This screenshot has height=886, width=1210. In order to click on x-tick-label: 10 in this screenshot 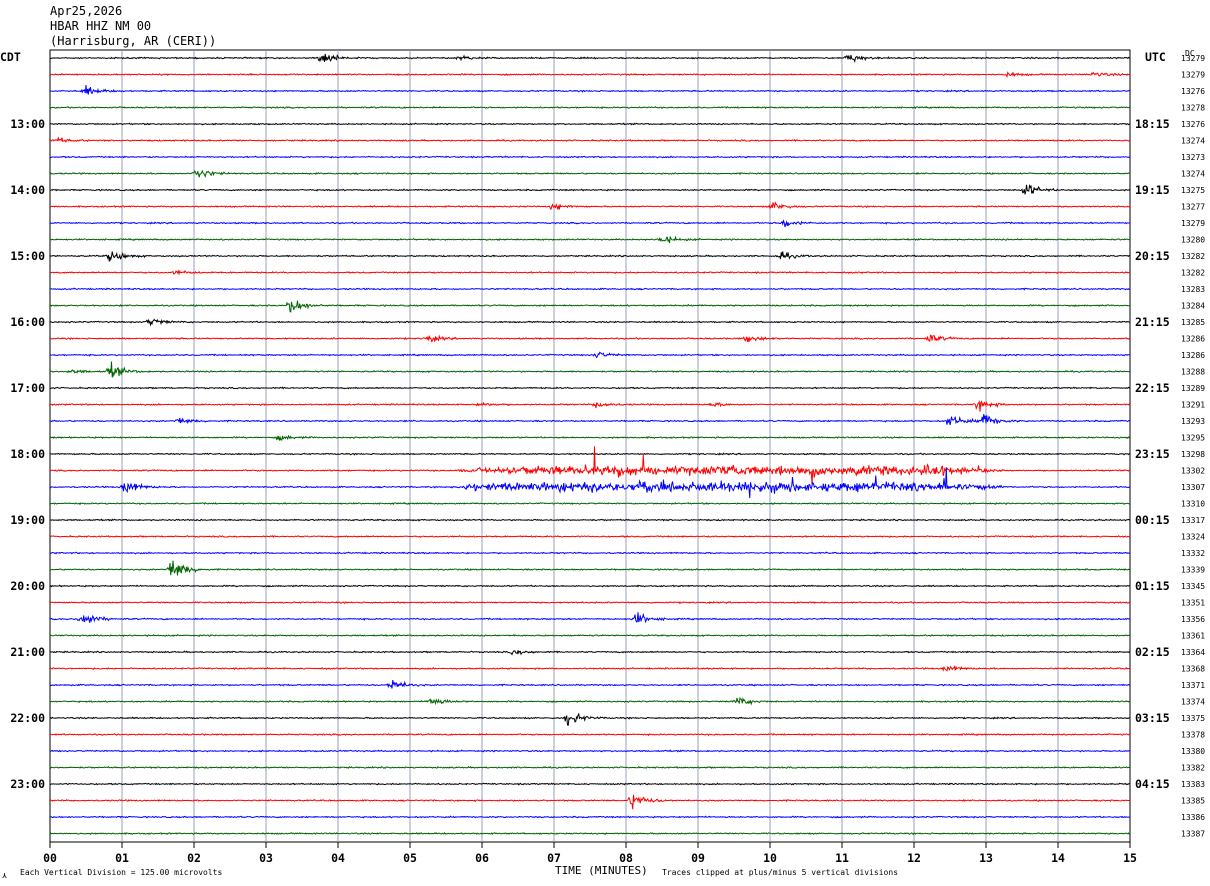, I will do `click(770, 858)`.